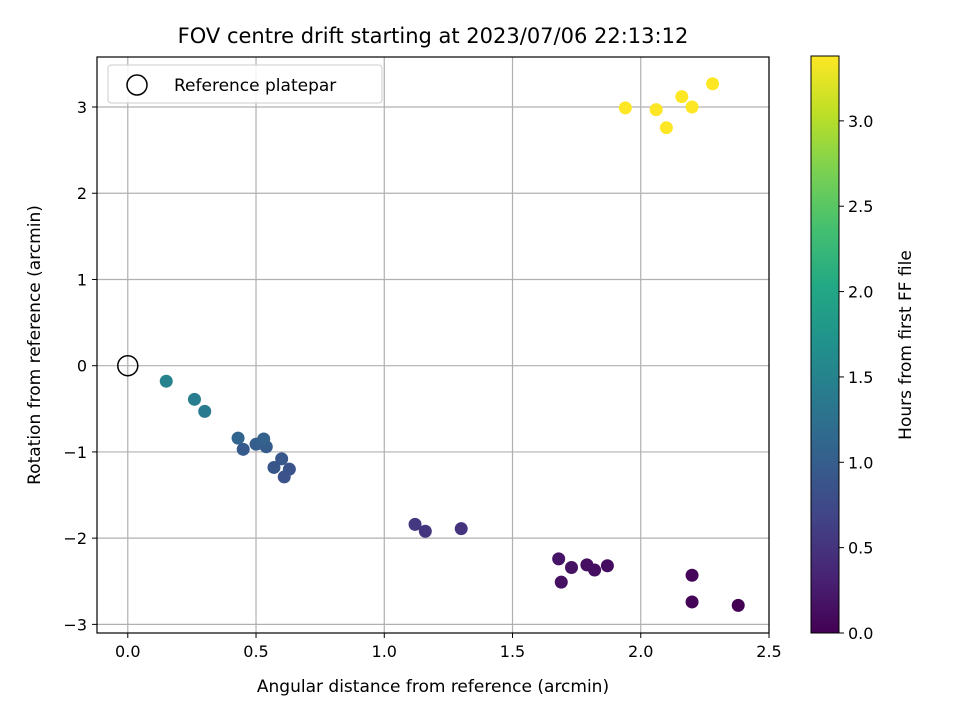 This screenshot has width=960, height=720. Describe the element at coordinates (75, 538) in the screenshot. I see `y-tick-label: −2` at that location.